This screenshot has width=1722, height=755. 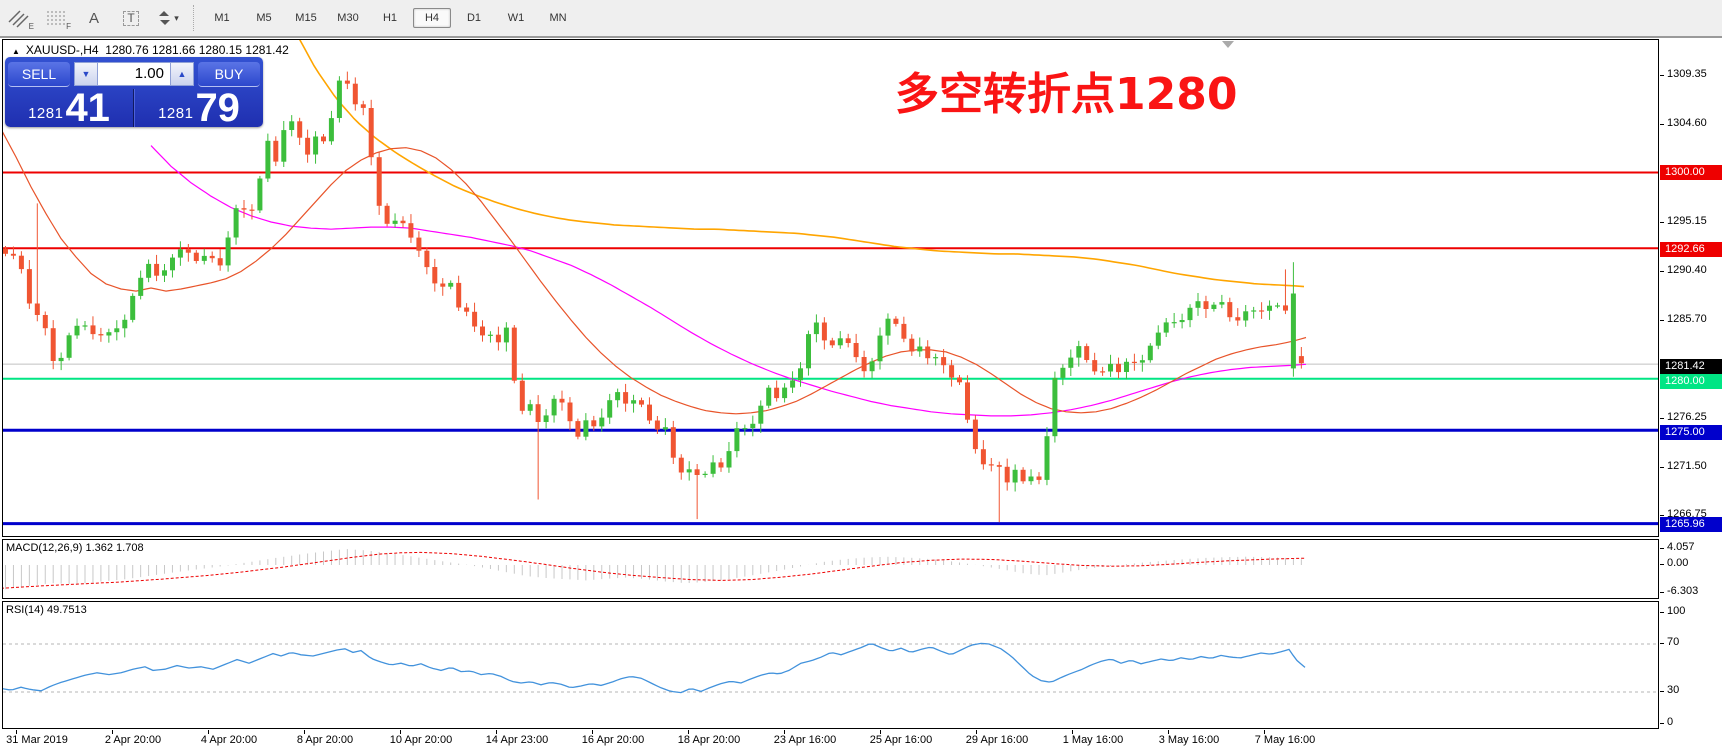 What do you see at coordinates (87, 108) in the screenshot?
I see `sell-price-pips: 41` at bounding box center [87, 108].